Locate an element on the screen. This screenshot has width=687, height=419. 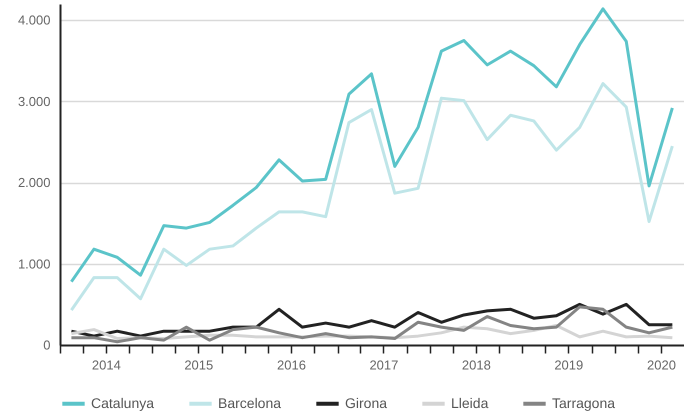
legend-label: Lleida is located at coordinates (470, 402).